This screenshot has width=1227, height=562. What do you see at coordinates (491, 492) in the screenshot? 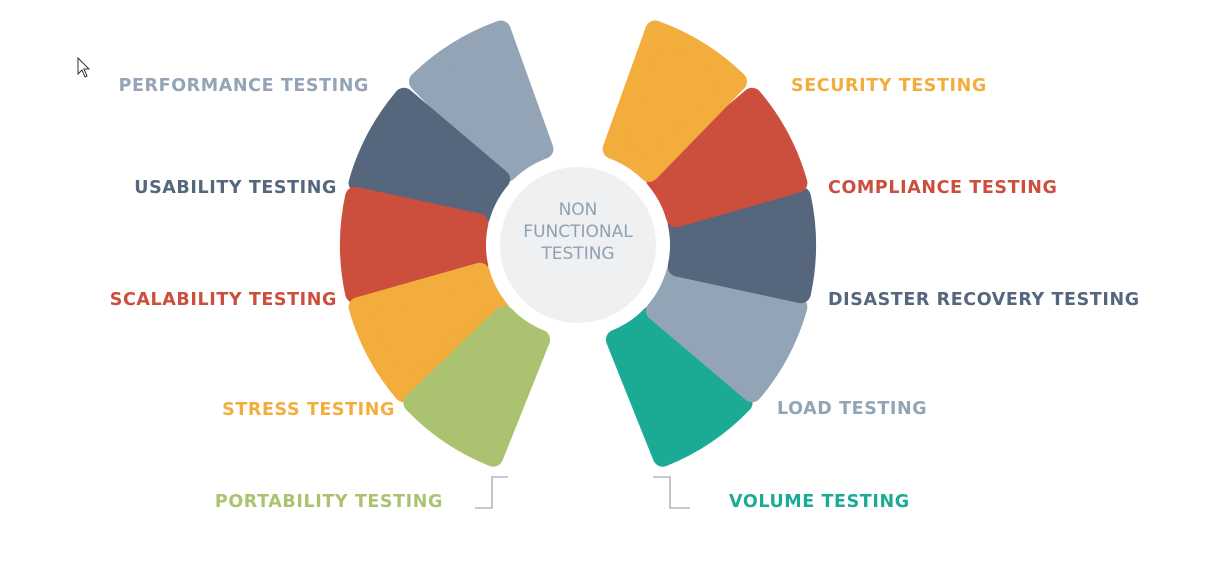
I see `portability-connector-line` at bounding box center [491, 492].